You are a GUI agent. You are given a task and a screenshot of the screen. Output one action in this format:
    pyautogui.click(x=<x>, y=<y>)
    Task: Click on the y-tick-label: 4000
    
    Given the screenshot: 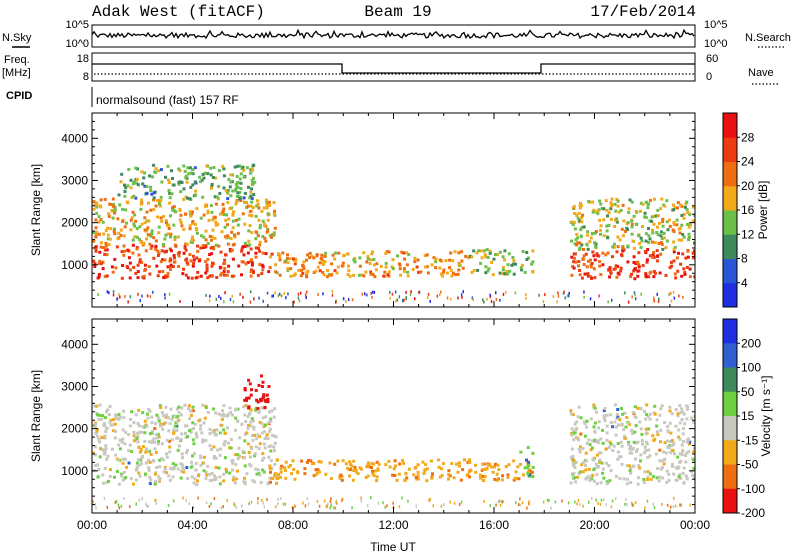 What is the action you would take?
    pyautogui.click(x=74, y=344)
    